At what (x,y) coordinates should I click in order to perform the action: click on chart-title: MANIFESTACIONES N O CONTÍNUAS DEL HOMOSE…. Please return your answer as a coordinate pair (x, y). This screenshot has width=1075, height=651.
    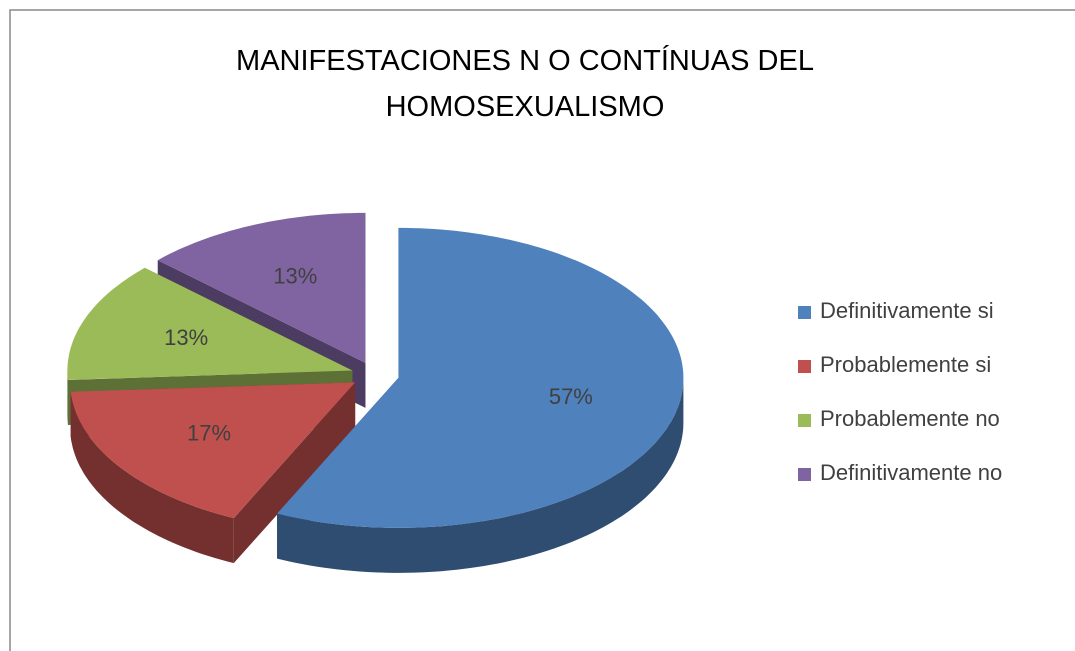
    Looking at the image, I should click on (525, 84).